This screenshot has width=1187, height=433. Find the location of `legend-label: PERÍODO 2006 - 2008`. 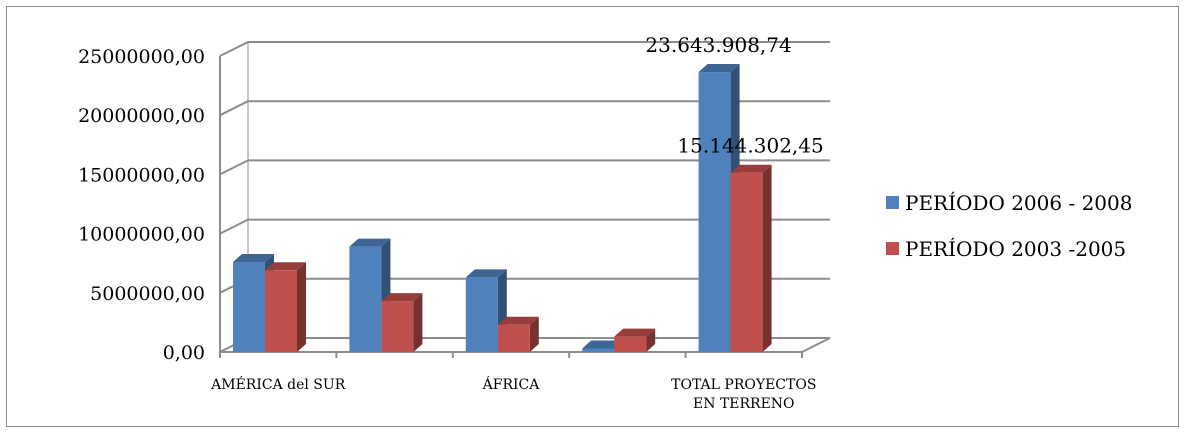

legend-label: PERÍODO 2006 - 2008 is located at coordinates (1018, 203).